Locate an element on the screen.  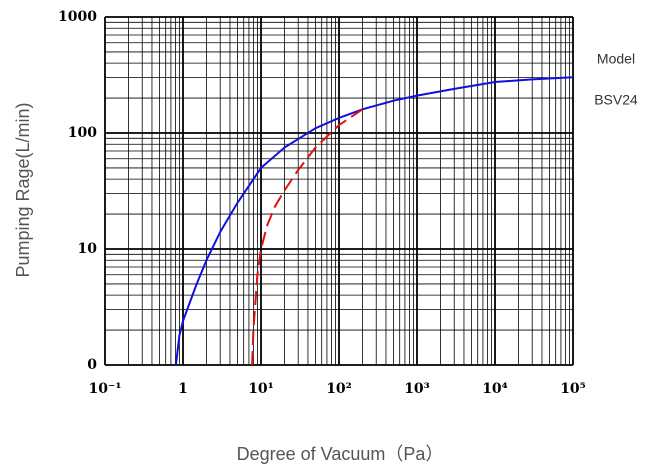
y-tick-label: 0 is located at coordinates (92, 365).